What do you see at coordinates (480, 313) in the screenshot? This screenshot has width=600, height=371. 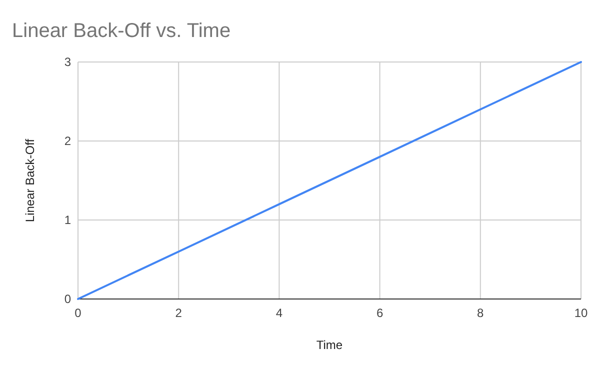 I see `x-tick-label: 8` at bounding box center [480, 313].